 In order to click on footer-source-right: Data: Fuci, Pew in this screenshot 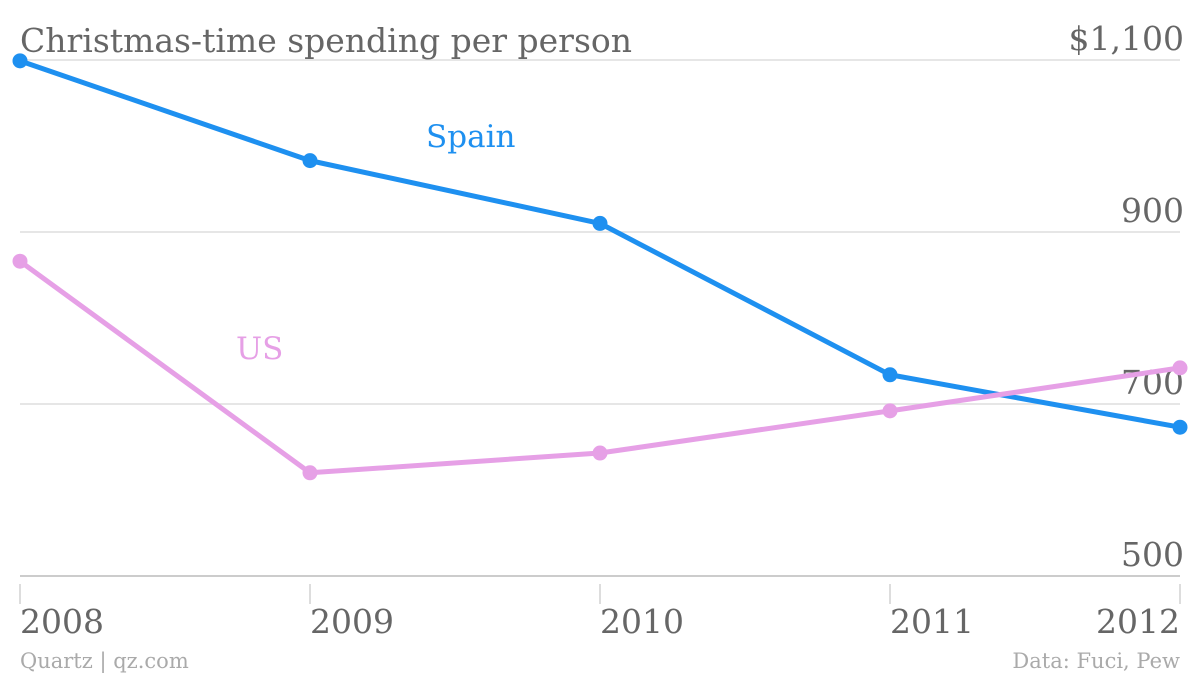, I will do `click(1096, 661)`.